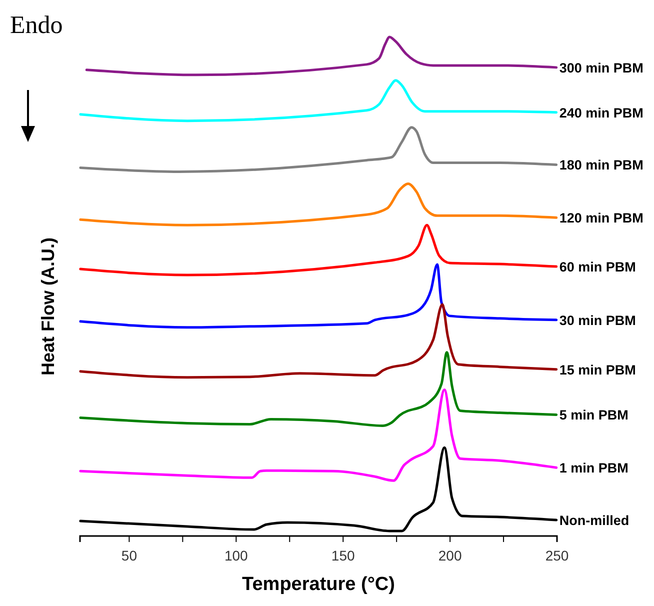 Image resolution: width=654 pixels, height=606 pixels. Describe the element at coordinates (593, 415) in the screenshot. I see `series-label: 5 min PBM` at that location.